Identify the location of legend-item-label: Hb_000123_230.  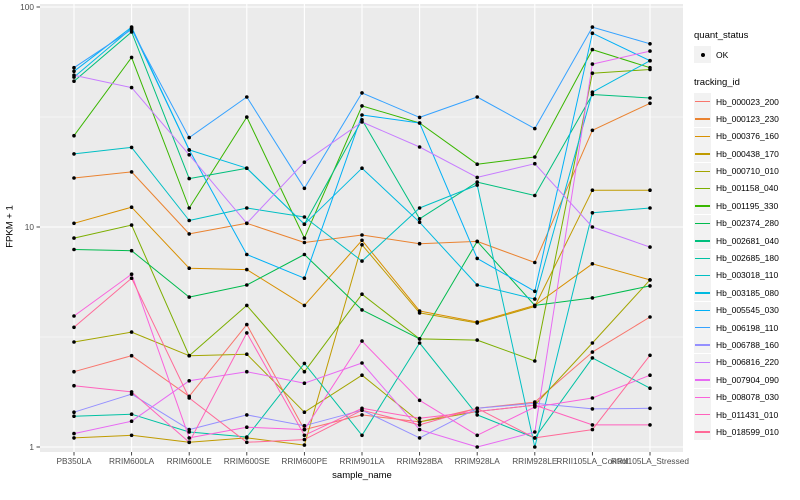
(747, 118).